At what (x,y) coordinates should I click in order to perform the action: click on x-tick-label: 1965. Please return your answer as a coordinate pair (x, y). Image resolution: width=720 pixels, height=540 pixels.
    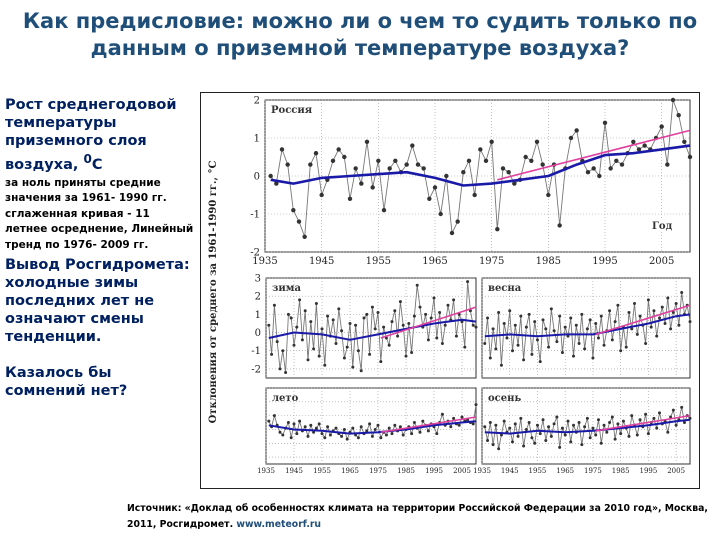
    Looking at the image, I should click on (434, 261).